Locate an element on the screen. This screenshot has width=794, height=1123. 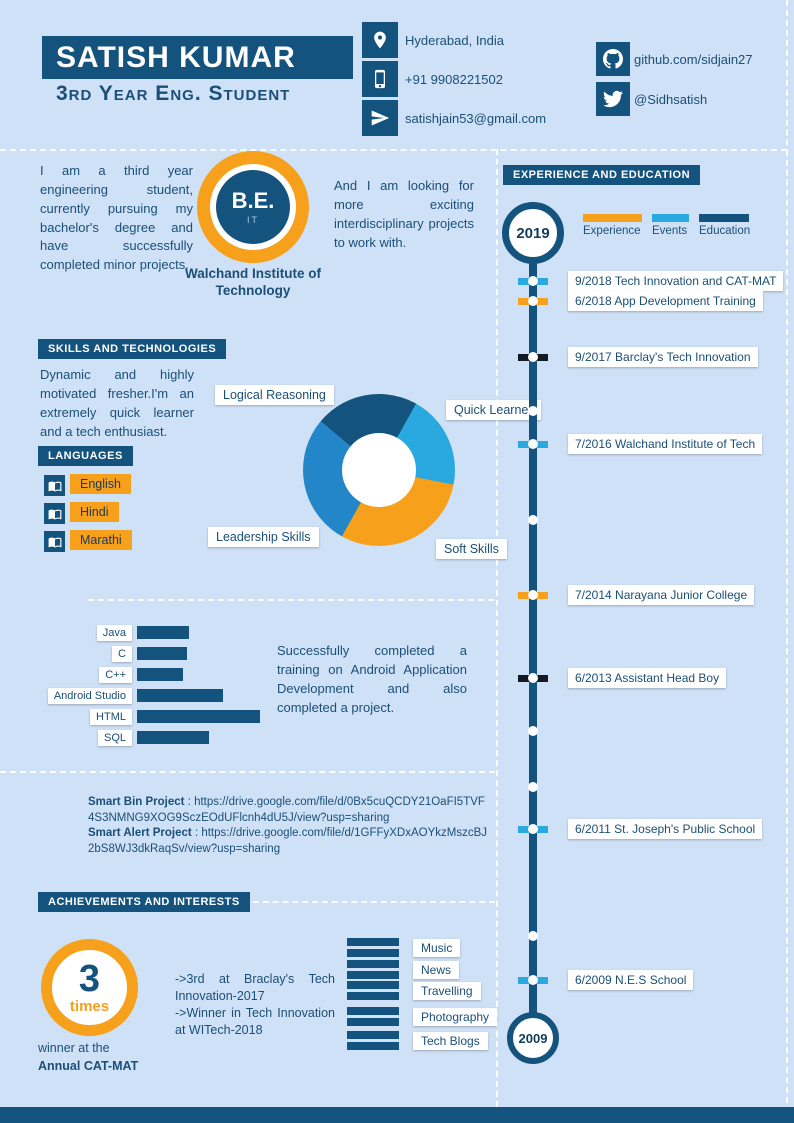
legend-item-events: Events is located at coordinates (670, 225).